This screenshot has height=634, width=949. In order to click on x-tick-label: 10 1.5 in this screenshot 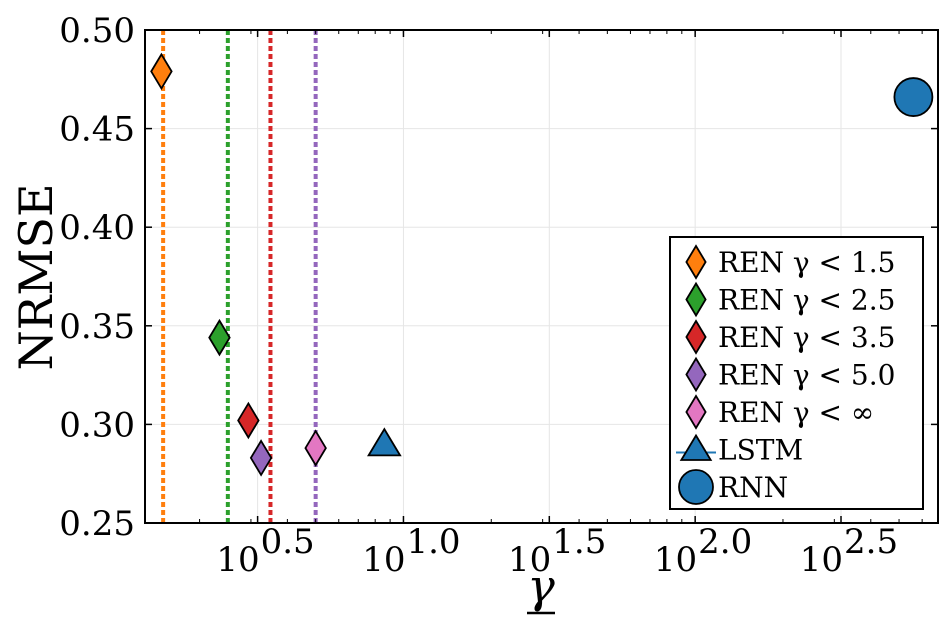, I will do `click(557, 551)`.